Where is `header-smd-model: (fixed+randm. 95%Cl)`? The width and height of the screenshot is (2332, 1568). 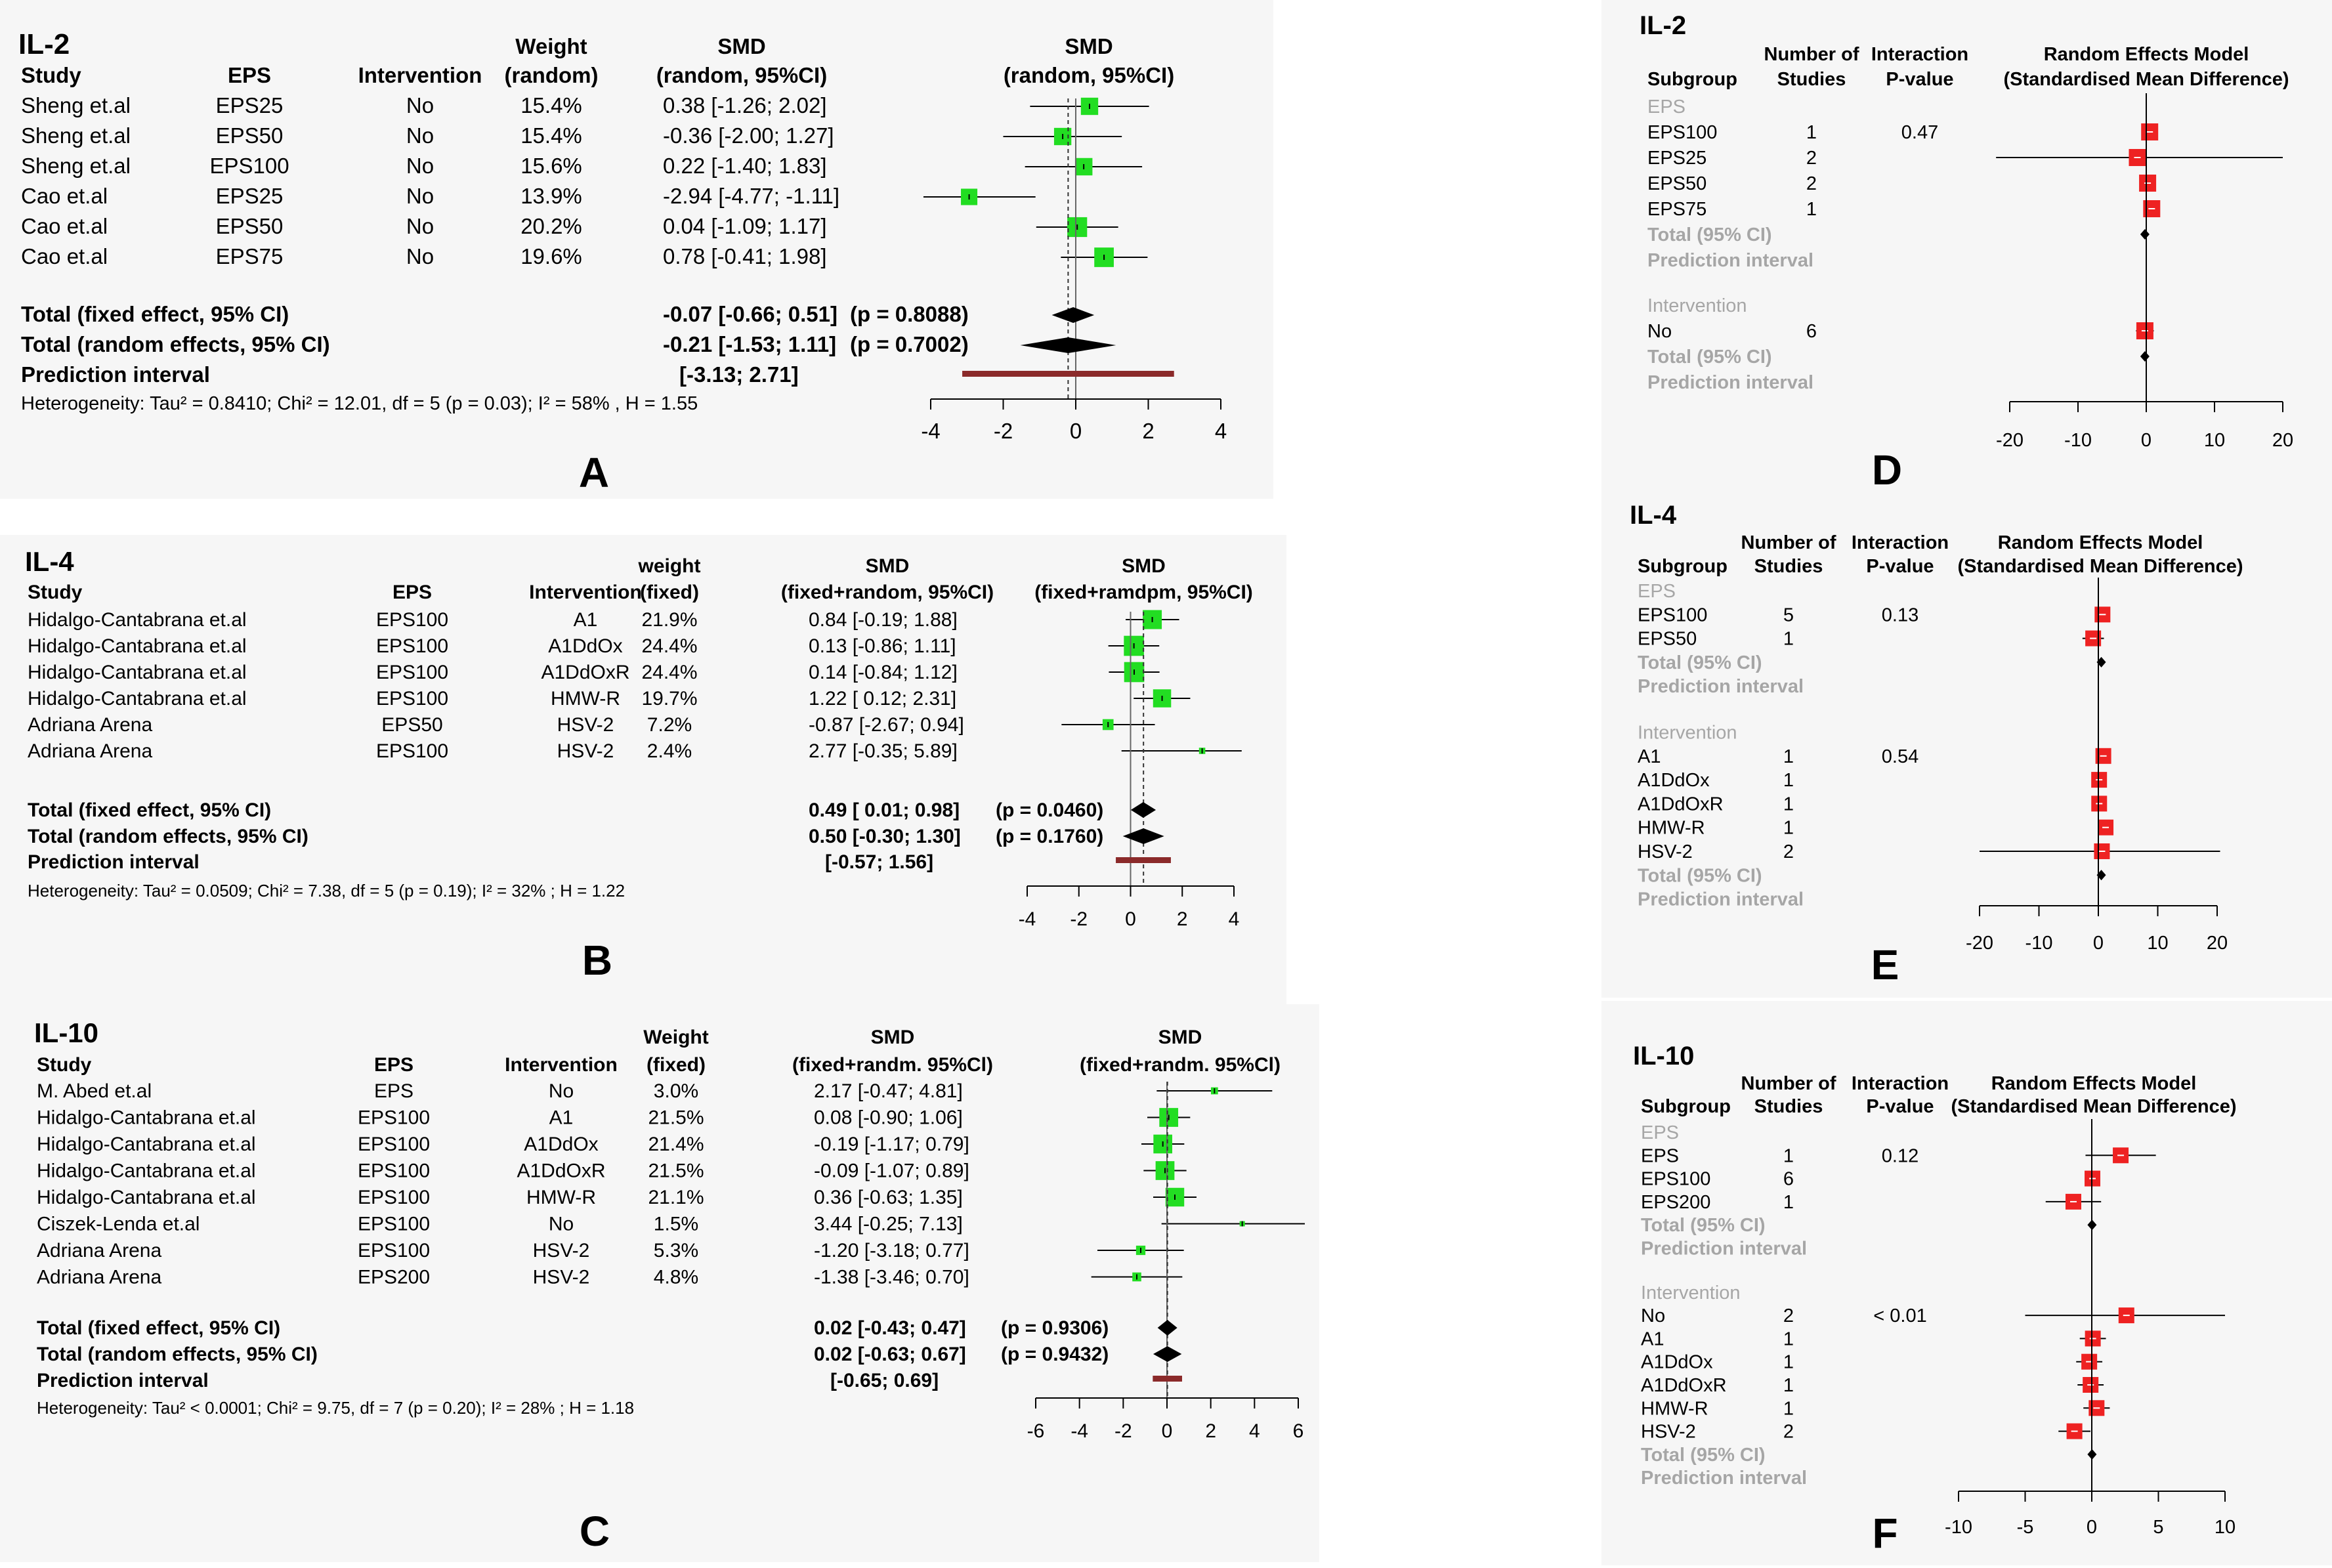
header-smd-model: (fixed+randm. 95%Cl) is located at coordinates (892, 1065).